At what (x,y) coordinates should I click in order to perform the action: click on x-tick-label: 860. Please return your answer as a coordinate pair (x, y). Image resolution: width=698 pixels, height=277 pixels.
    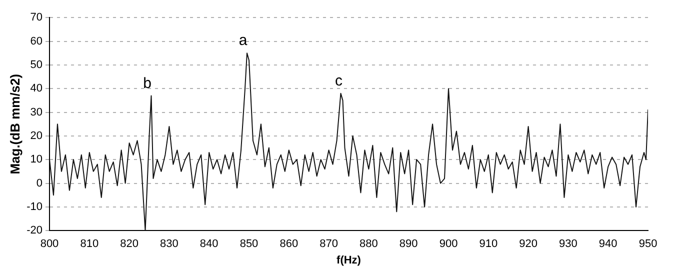
    Looking at the image, I should click on (289, 244).